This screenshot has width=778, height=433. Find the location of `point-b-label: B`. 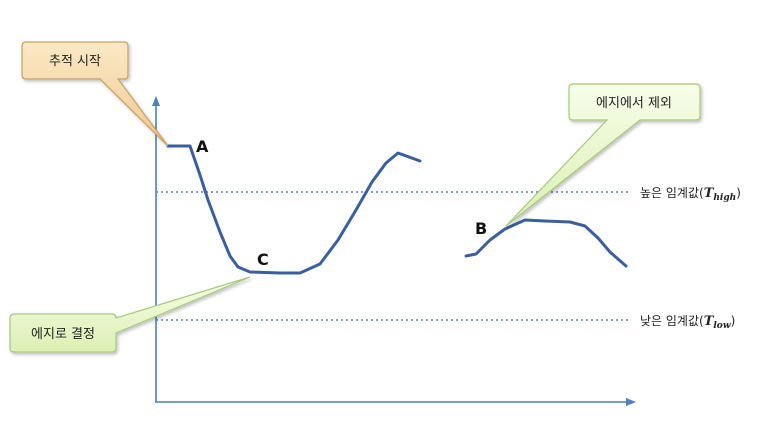

point-b-label: B is located at coordinates (481, 228).